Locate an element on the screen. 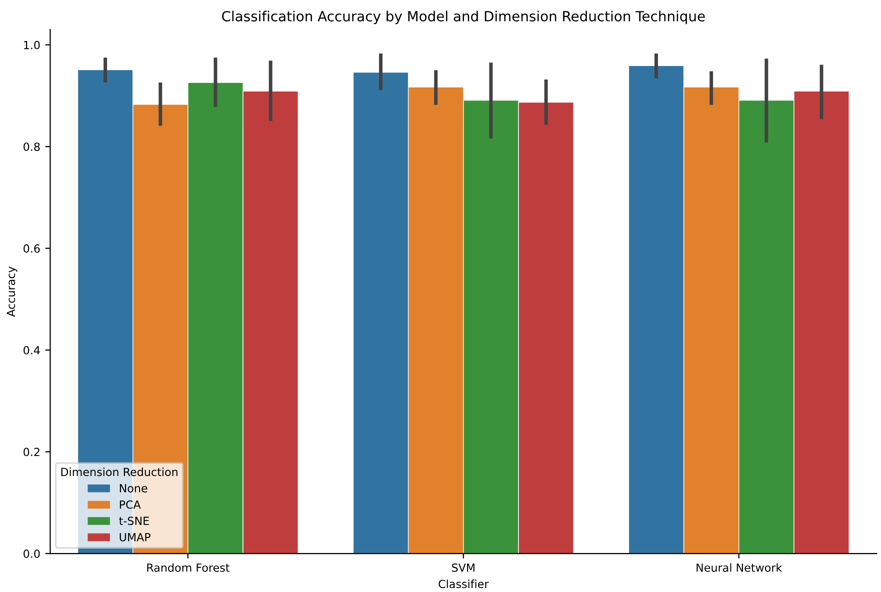 The width and height of the screenshot is (881, 592). y-tick-label: 0.6 is located at coordinates (32, 248).